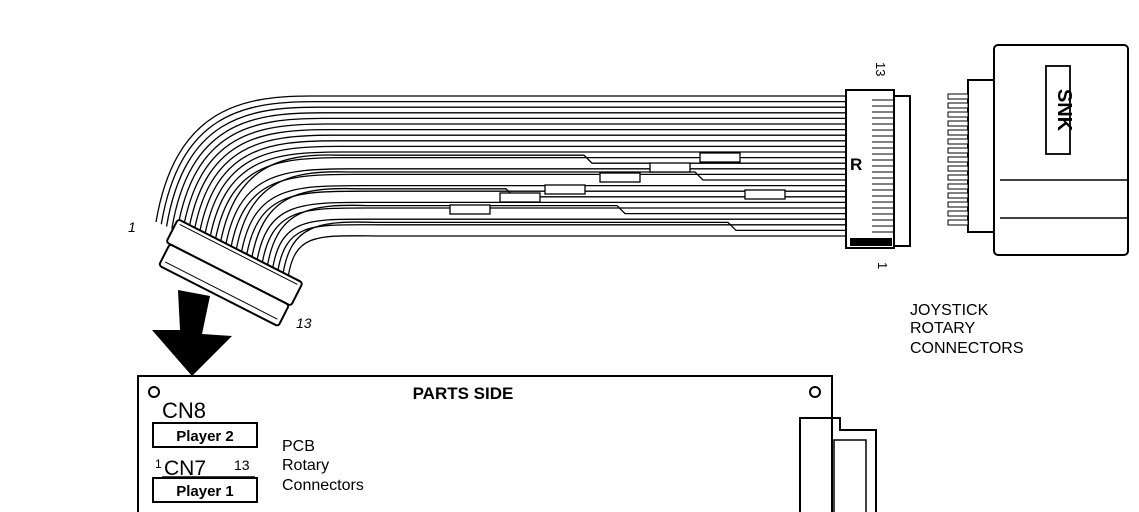 This screenshot has height=512, width=1139. Describe the element at coordinates (154, 392) in the screenshot. I see `mounting-hole-left` at that location.